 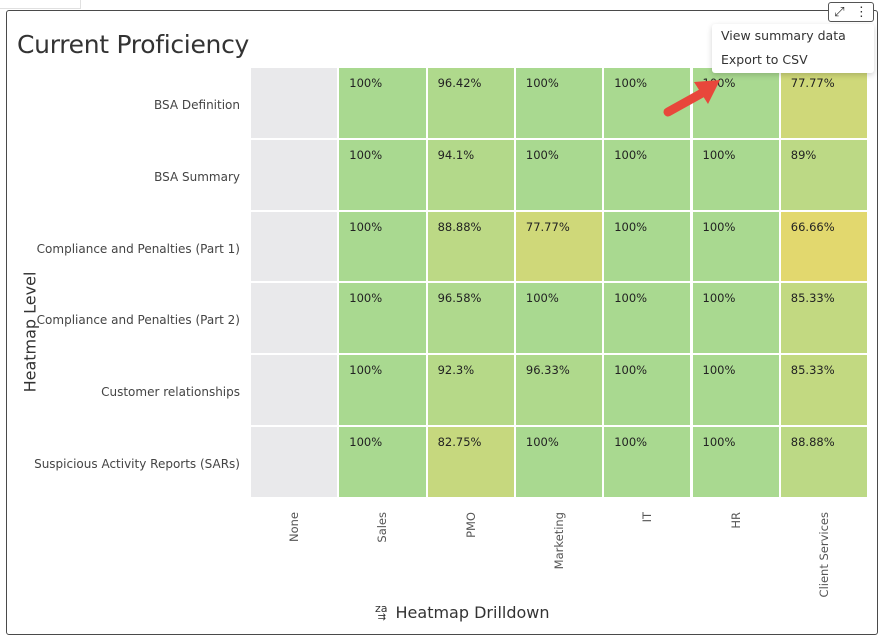 What do you see at coordinates (824, 246) in the screenshot?
I see `heatmap-cell: 66.66%` at bounding box center [824, 246].